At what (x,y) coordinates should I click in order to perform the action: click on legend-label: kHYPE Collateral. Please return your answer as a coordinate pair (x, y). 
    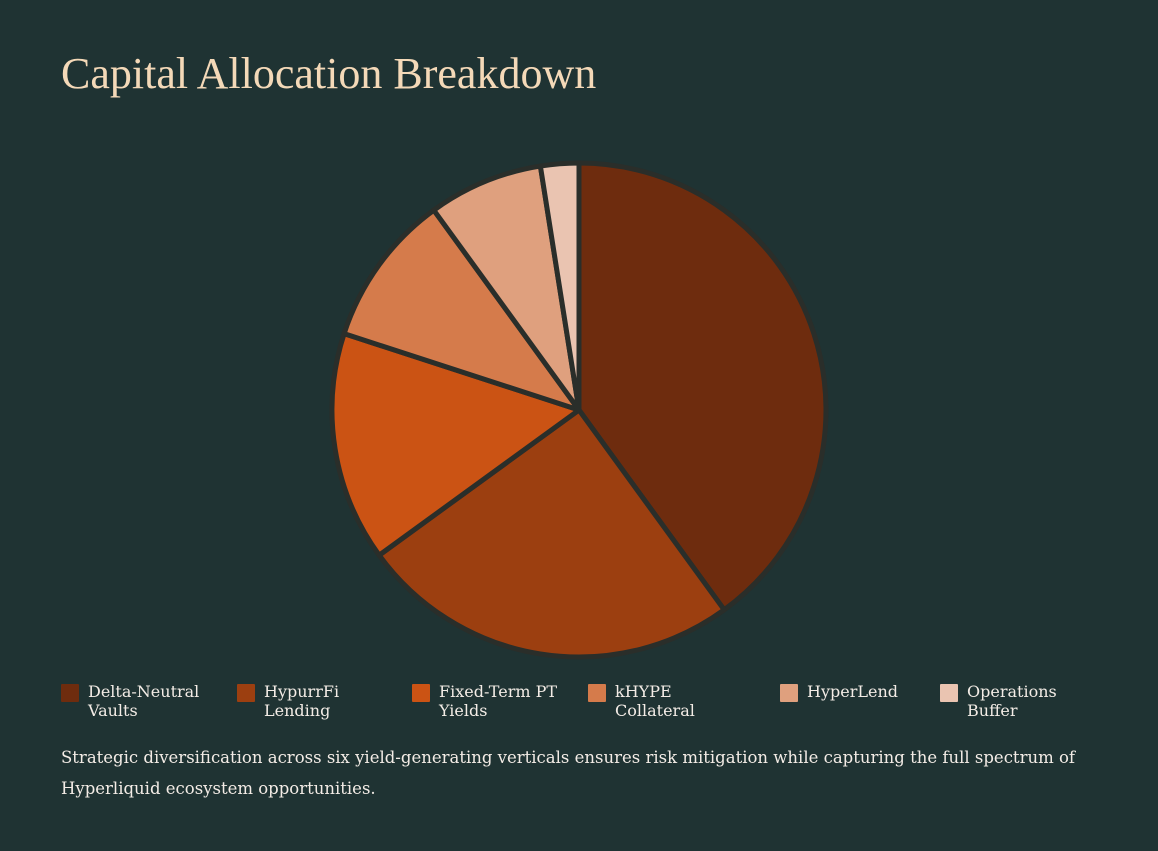
    Looking at the image, I should click on (655, 701).